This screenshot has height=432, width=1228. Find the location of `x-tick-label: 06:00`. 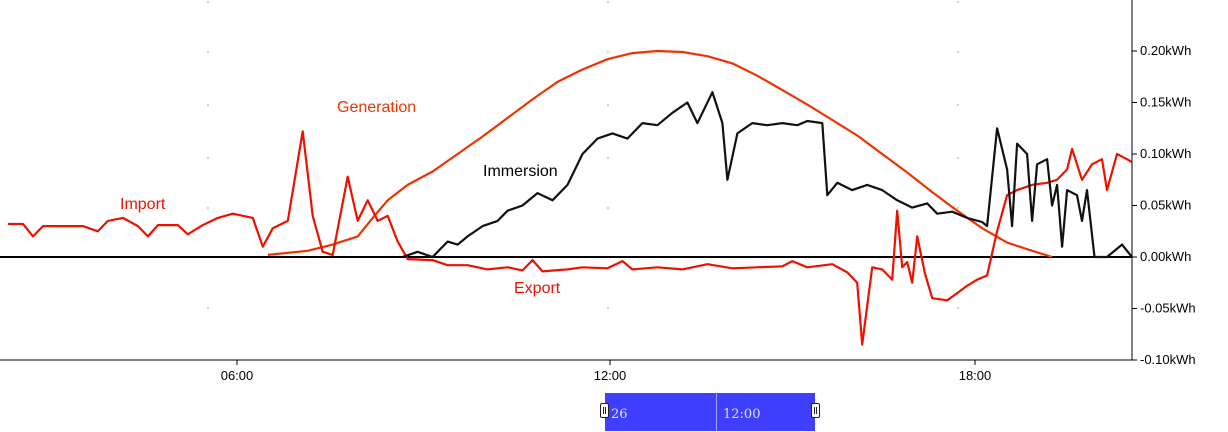

x-tick-label: 06:00 is located at coordinates (237, 375).